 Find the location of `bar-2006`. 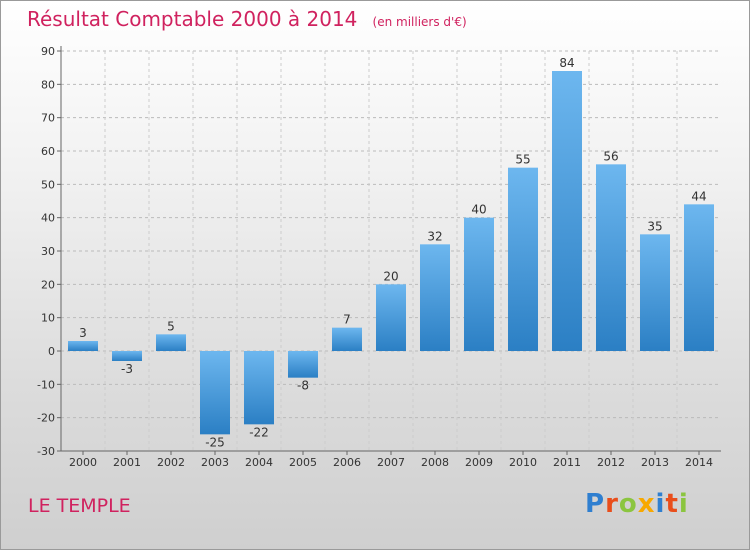

bar-2006 is located at coordinates (347, 339).